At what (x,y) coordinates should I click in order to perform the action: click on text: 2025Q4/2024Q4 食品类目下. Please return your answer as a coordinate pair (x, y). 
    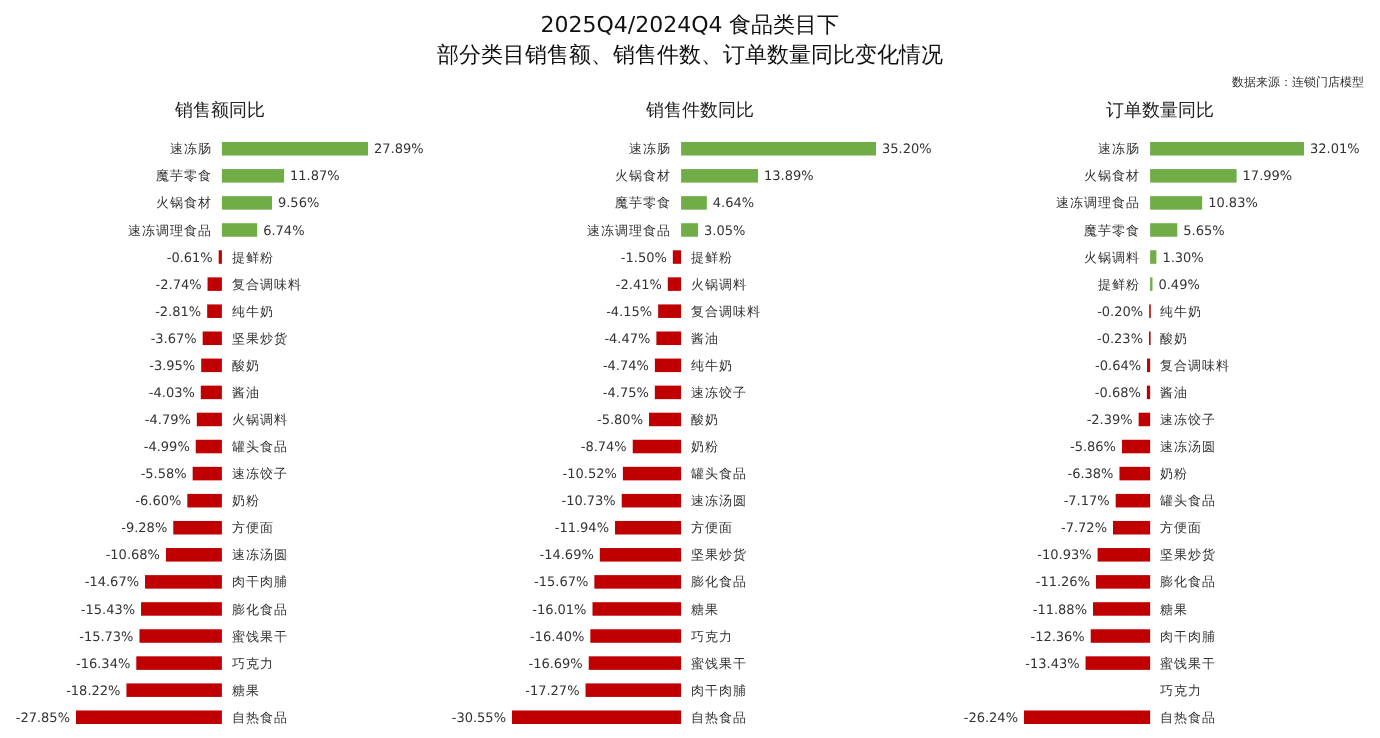
    Looking at the image, I should click on (690, 25).